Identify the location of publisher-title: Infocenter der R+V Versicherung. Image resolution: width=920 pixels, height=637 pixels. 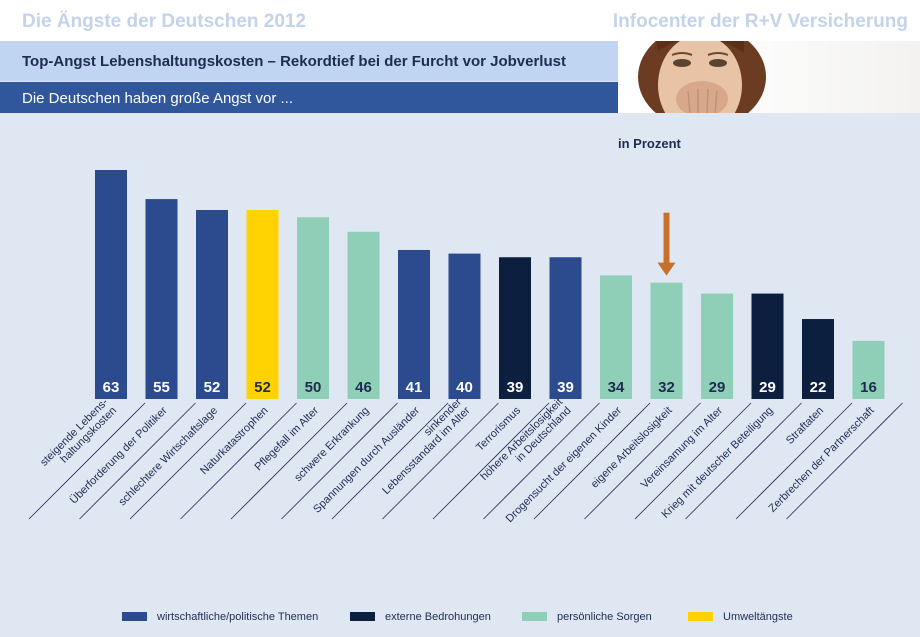
(760, 21).